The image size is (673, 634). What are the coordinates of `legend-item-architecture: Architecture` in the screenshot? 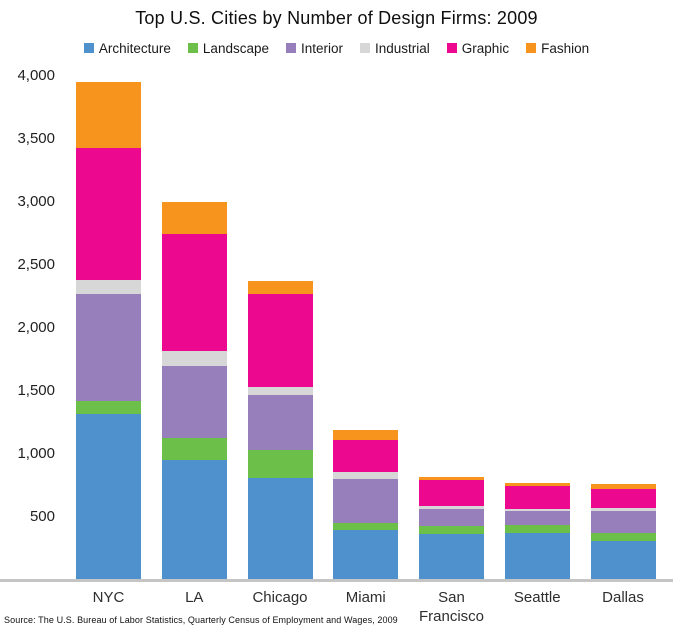 It's located at (127, 48).